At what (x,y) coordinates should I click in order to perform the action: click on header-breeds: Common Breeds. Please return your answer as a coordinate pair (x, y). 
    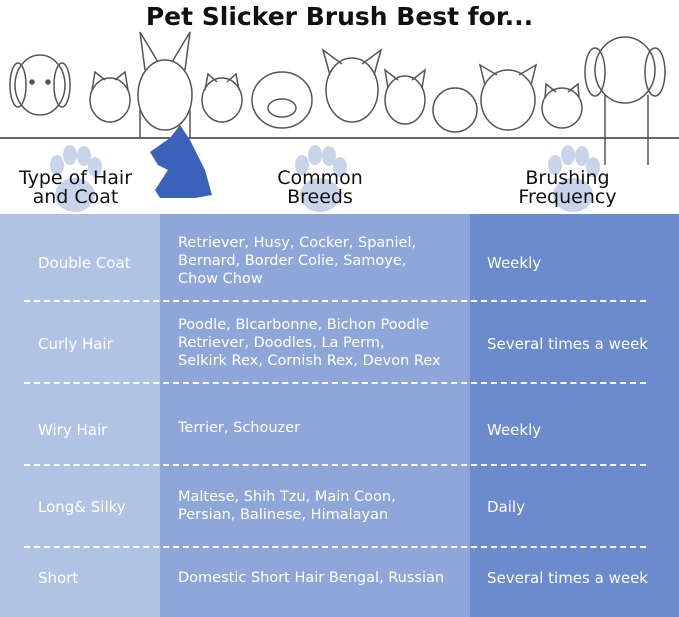
    Looking at the image, I should click on (320, 188).